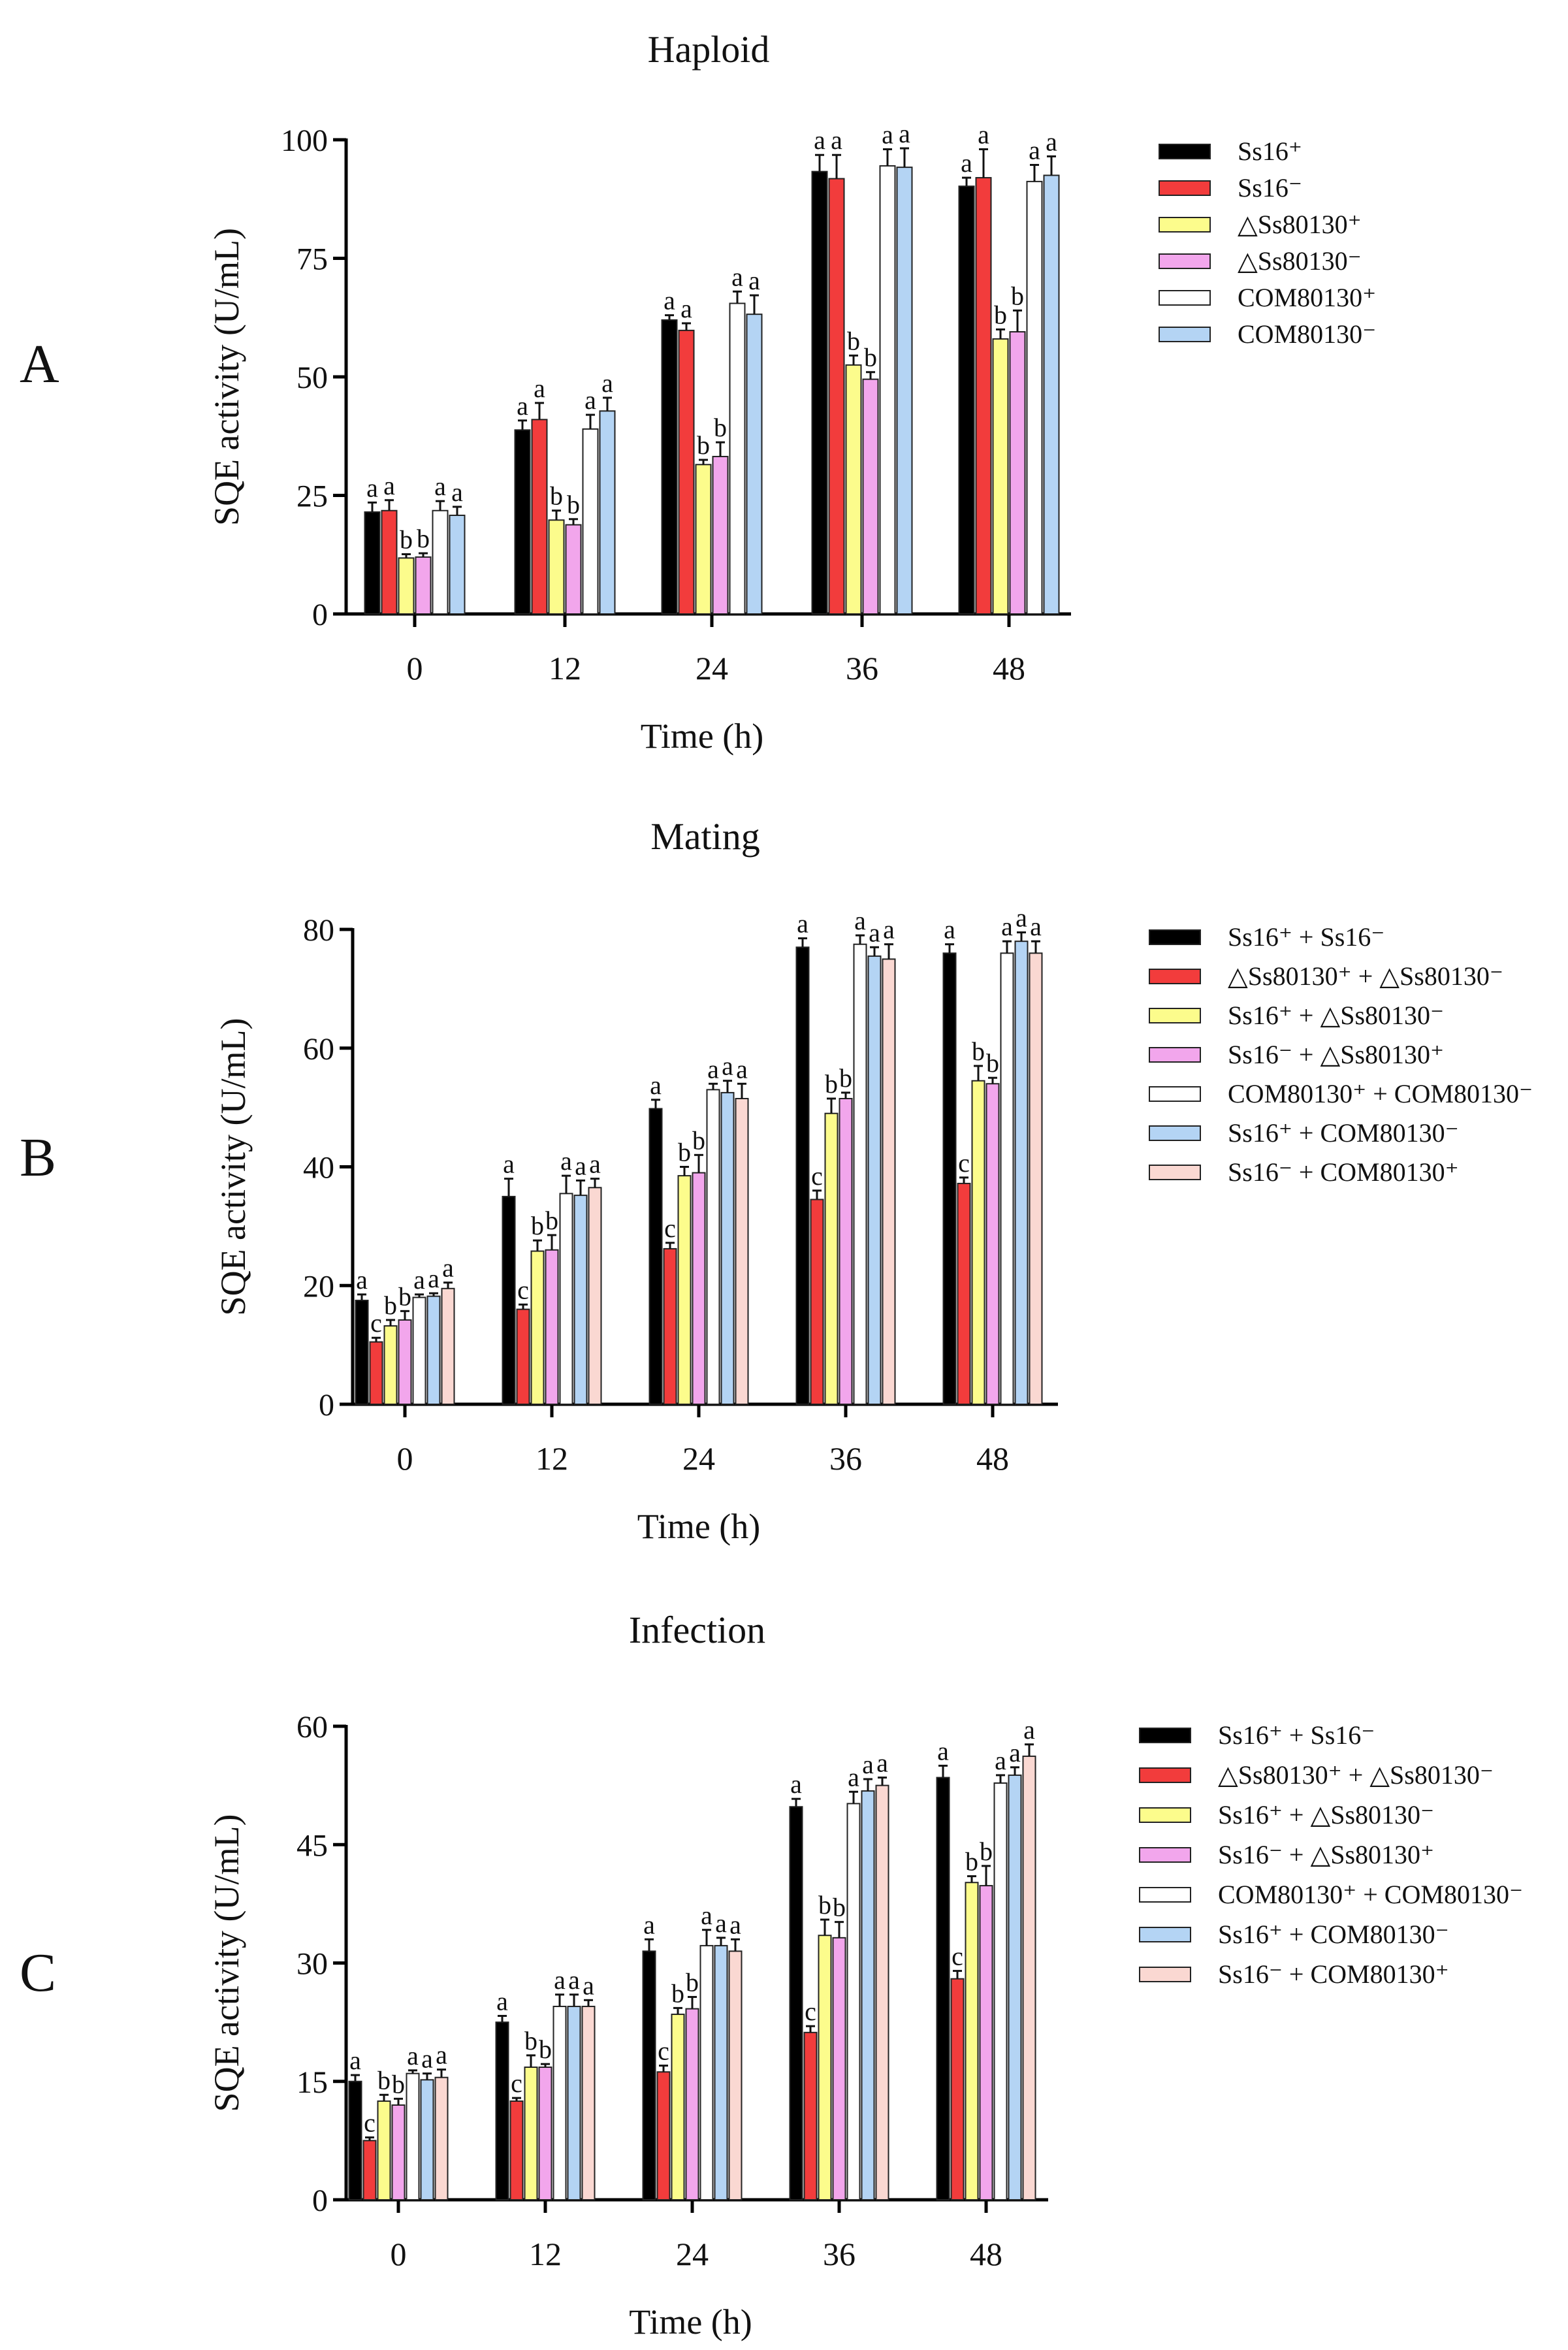 This screenshot has width=1568, height=2350. I want to click on legend-label: Ss16⁻ + COM80130⁺, so click(1343, 1172).